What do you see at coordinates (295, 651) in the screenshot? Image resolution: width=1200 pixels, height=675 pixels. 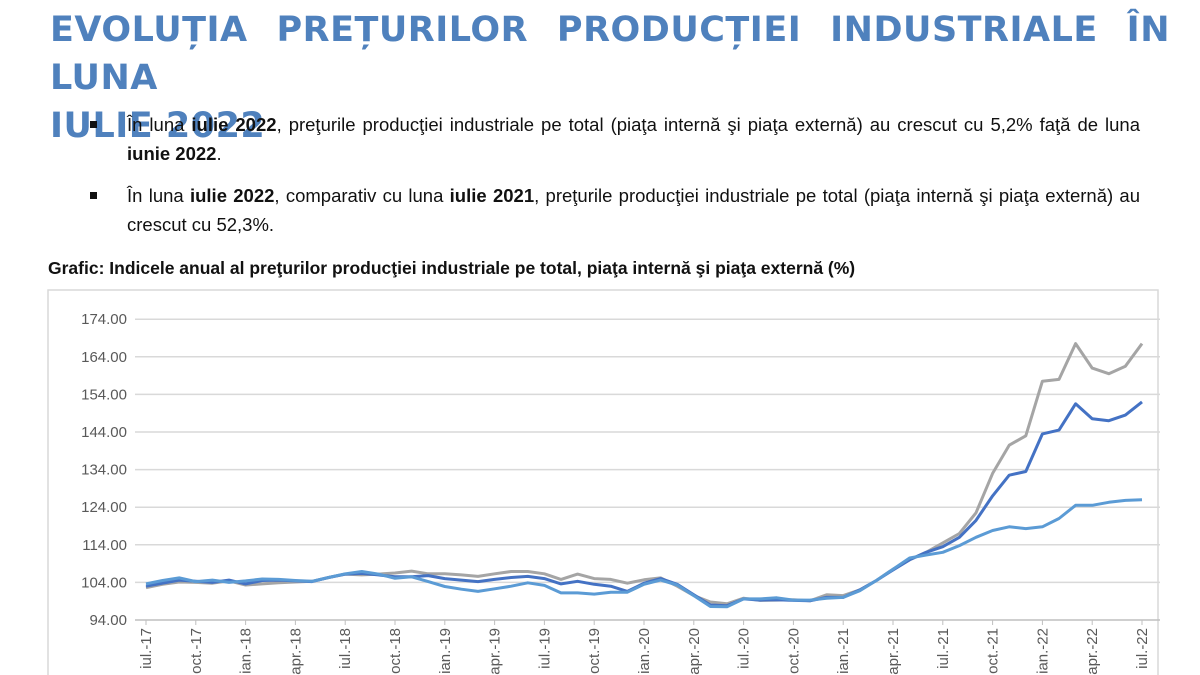 I see `x-tick-label: apr.-18` at bounding box center [295, 651].